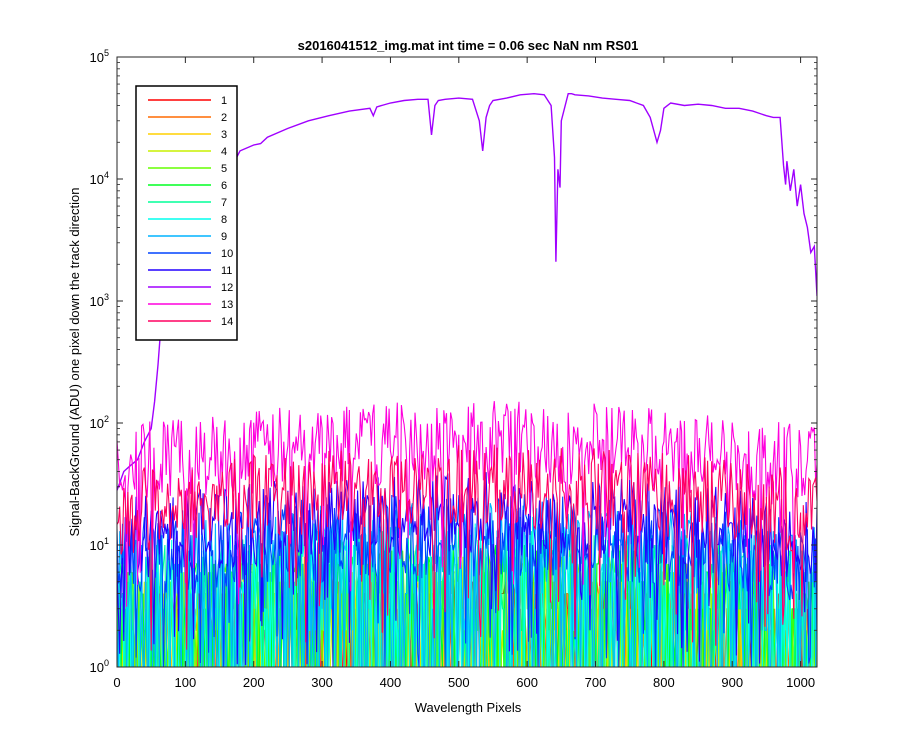  What do you see at coordinates (800, 682) in the screenshot?
I see `x-tick-label: 1000` at bounding box center [800, 682].